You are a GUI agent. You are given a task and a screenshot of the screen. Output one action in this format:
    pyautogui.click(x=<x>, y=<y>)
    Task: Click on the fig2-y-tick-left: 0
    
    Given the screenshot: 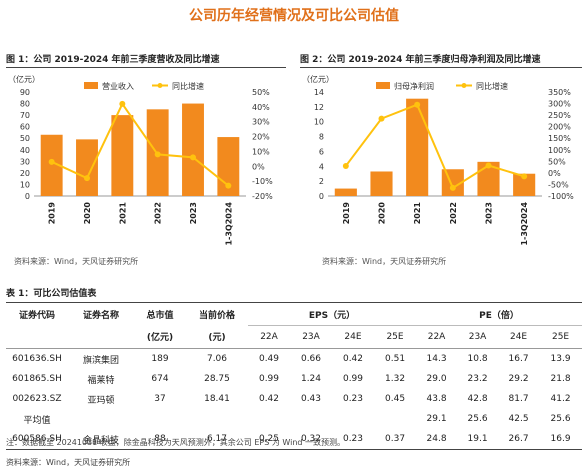 What is the action you would take?
    pyautogui.click(x=321, y=196)
    